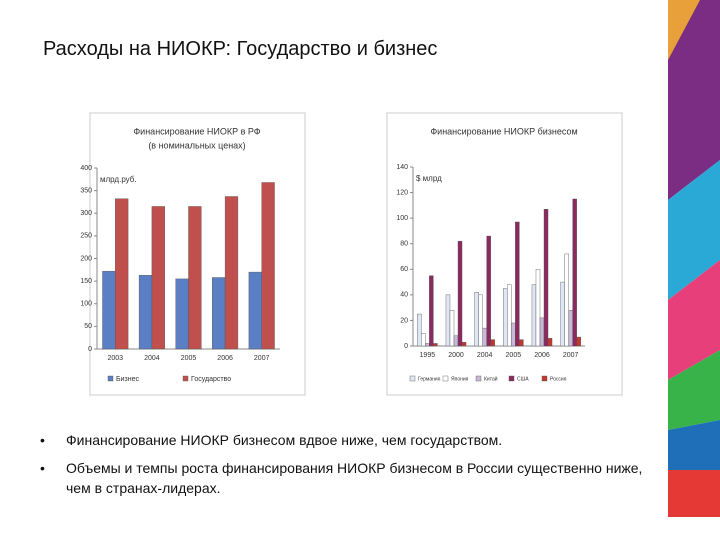 The width and height of the screenshot is (720, 540). Describe the element at coordinates (86, 168) in the screenshot. I see `y-tick-label: 400` at that location.